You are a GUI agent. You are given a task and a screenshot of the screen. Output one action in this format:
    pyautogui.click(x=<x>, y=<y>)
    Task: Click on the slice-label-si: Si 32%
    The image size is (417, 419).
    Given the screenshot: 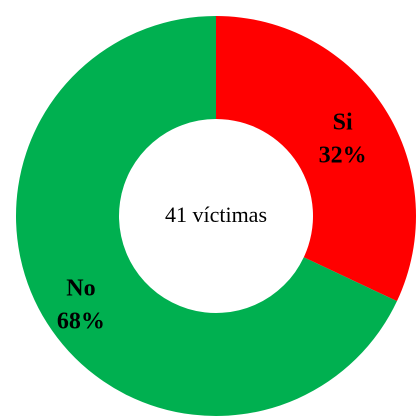 What is the action you would take?
    pyautogui.click(x=343, y=139)
    